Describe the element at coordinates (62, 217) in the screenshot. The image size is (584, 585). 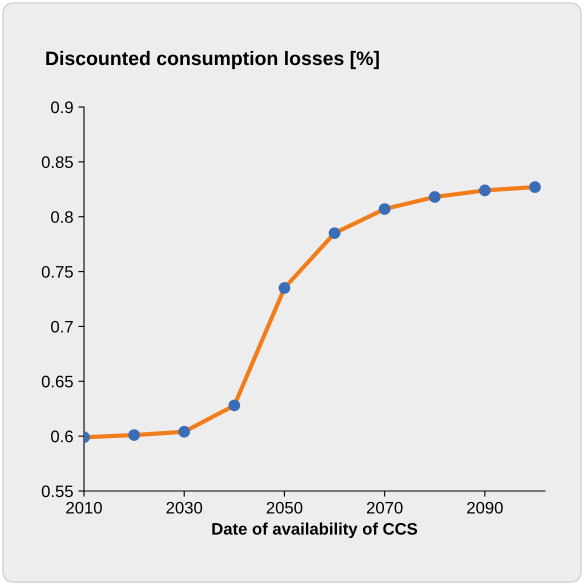
I see `y-tick-label: 0.8` at that location.